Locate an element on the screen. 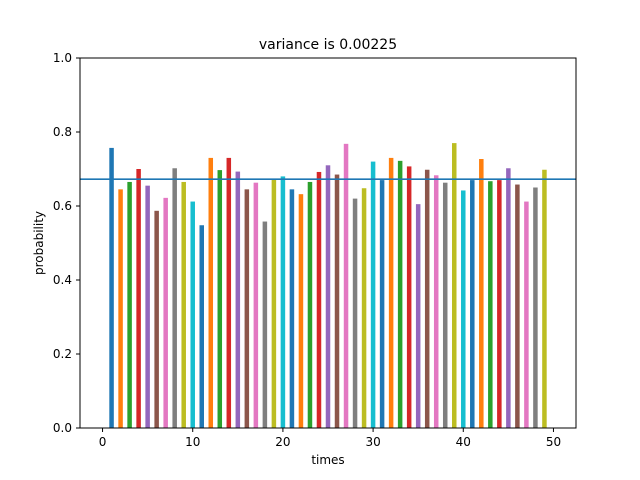 The width and height of the screenshot is (640, 480). x-axis-label: times is located at coordinates (327, 460).